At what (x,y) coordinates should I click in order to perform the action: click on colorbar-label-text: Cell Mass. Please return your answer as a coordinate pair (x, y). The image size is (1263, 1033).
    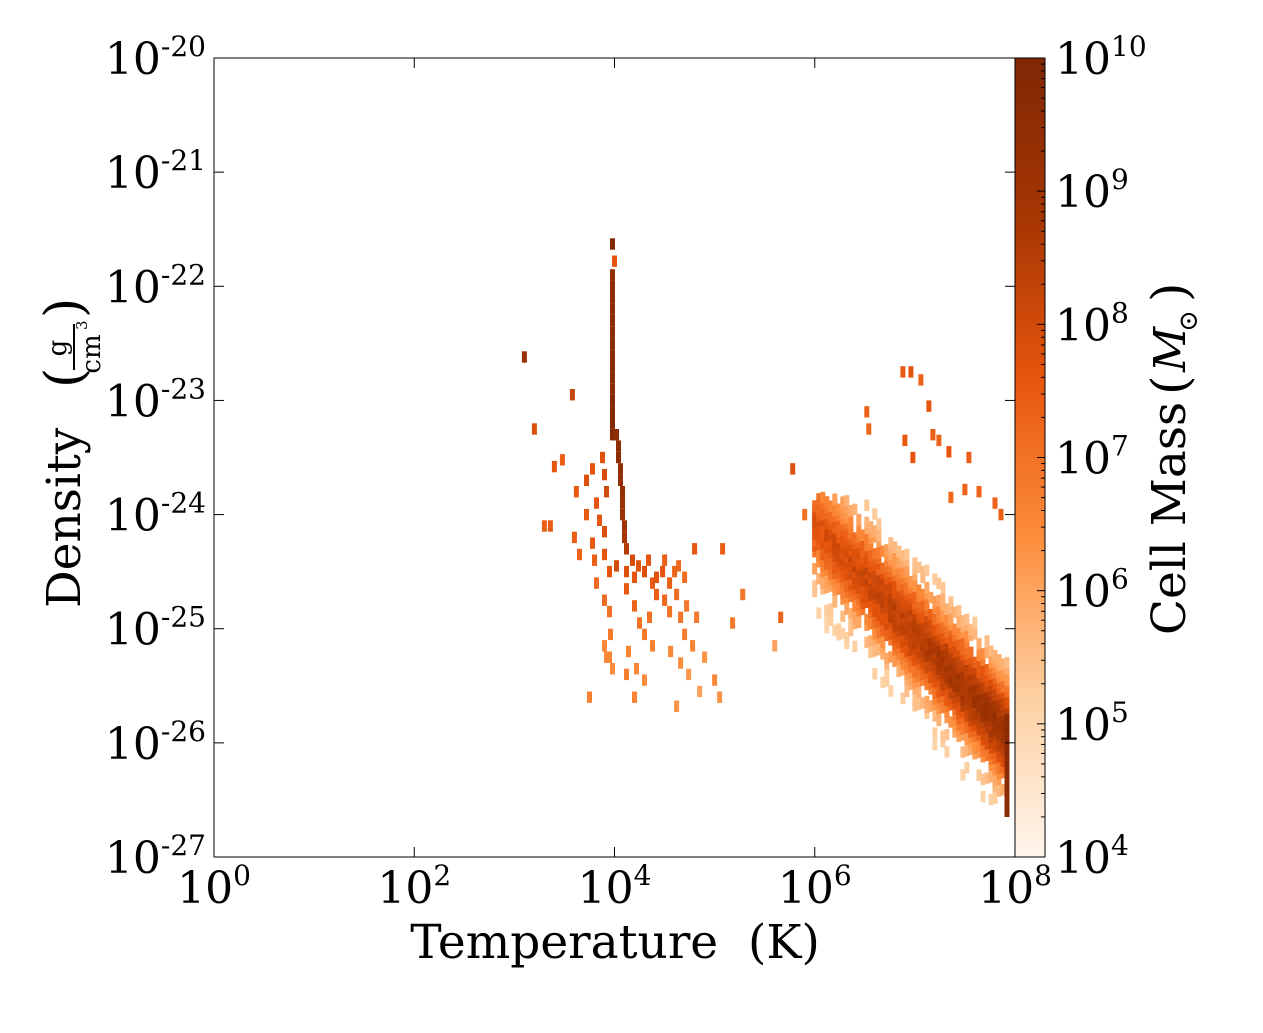
    Looking at the image, I should click on (1169, 518).